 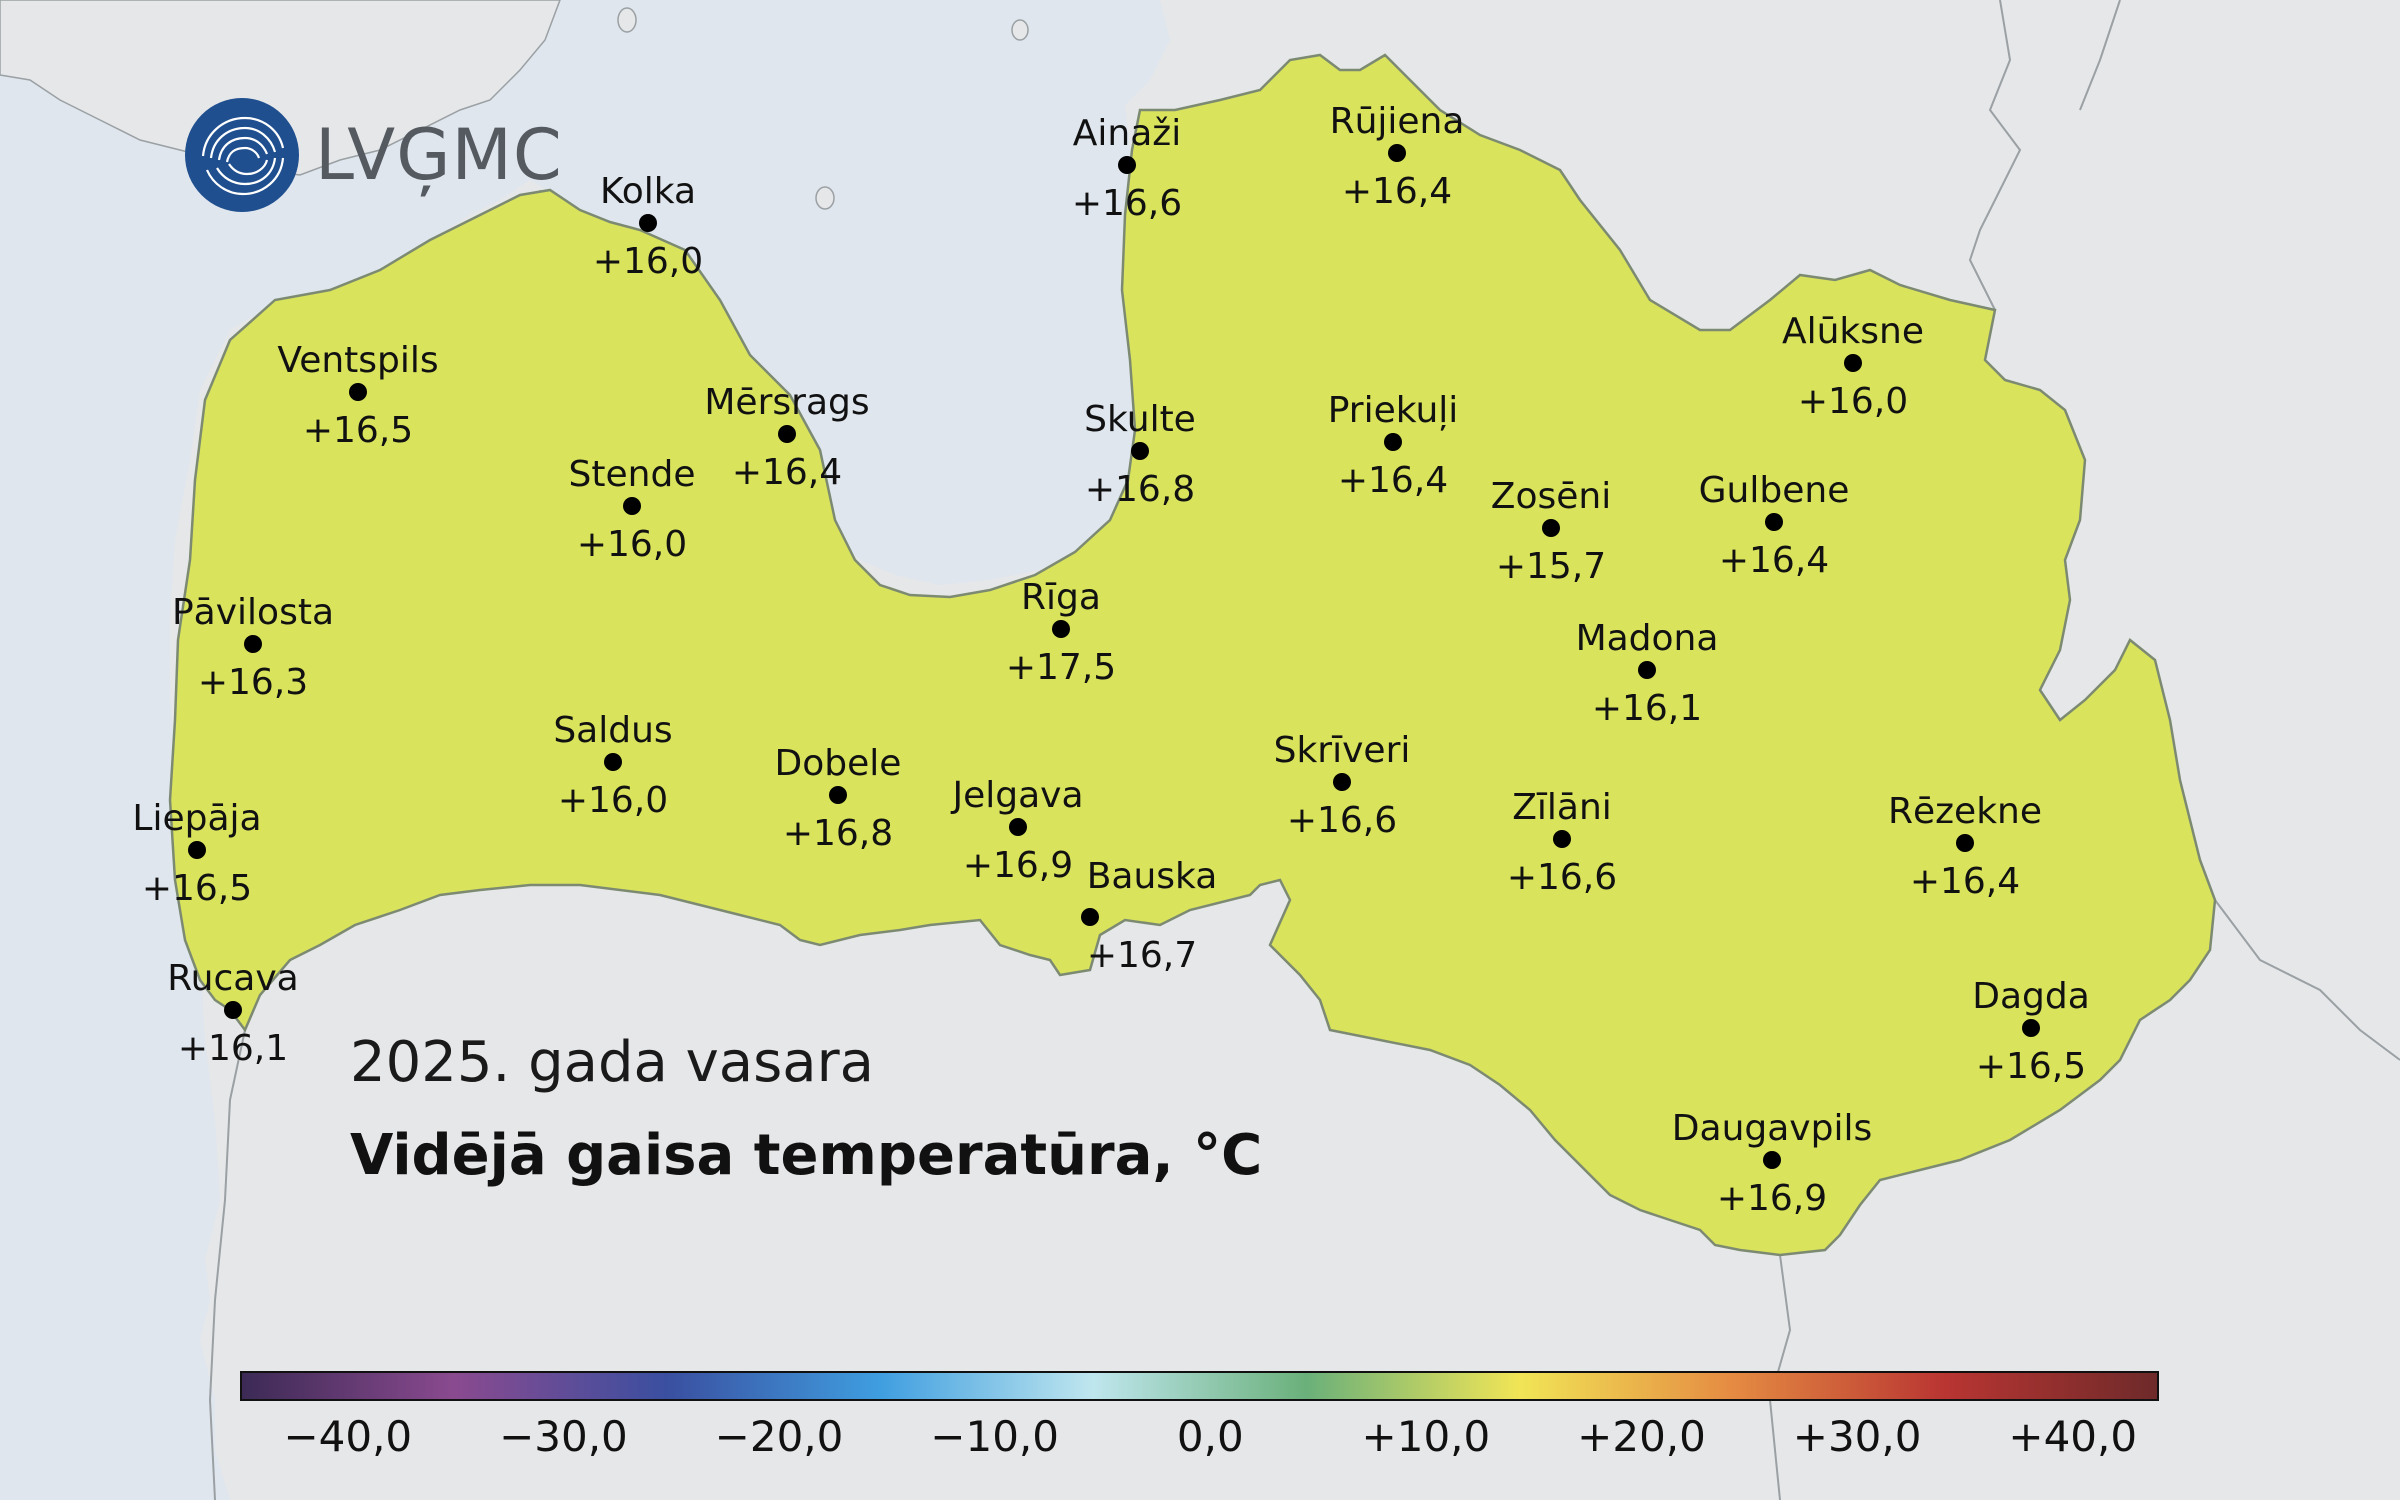 I want to click on station-8: Rucava +16,1, so click(x=232, y=1013).